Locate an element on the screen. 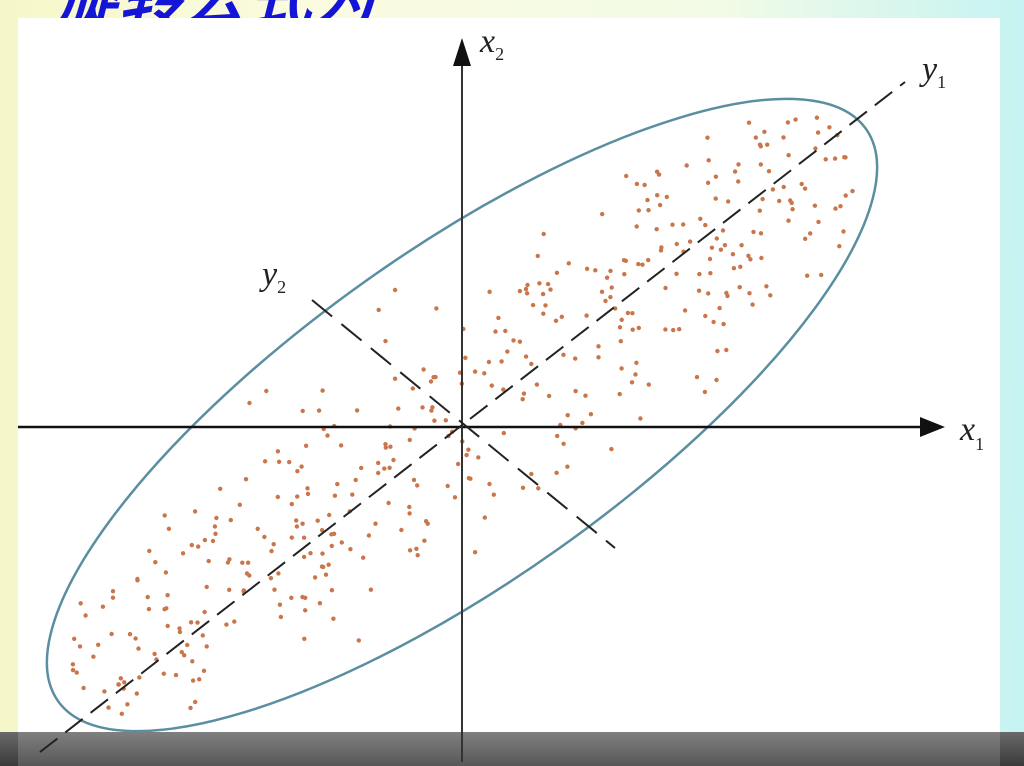 The image size is (1024, 766). x2-arrow is located at coordinates (462, 52).